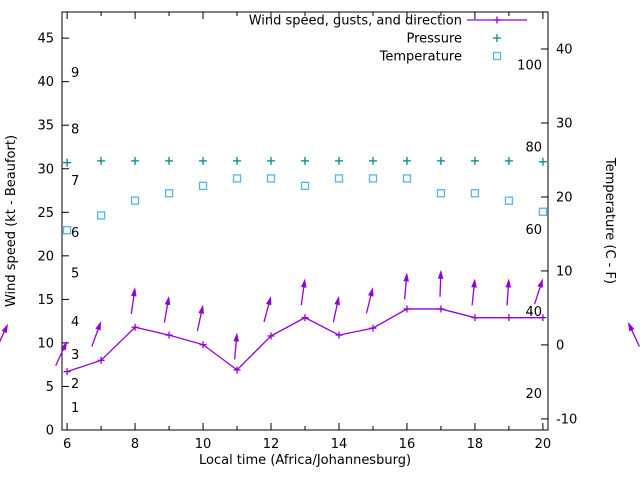 This screenshot has height=480, width=640. Describe the element at coordinates (533, 230) in the screenshot. I see `fahrenheit-label: 60` at that location.